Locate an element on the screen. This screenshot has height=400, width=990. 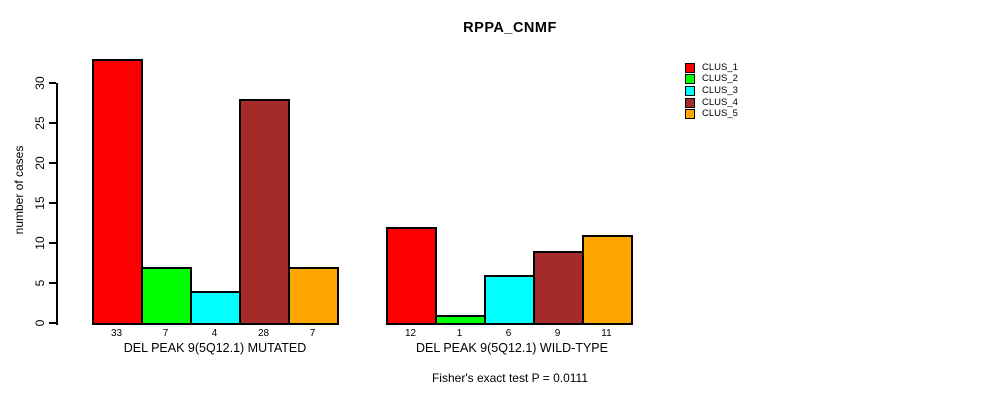
legend-item: CLUS_1 is located at coordinates (711, 68).